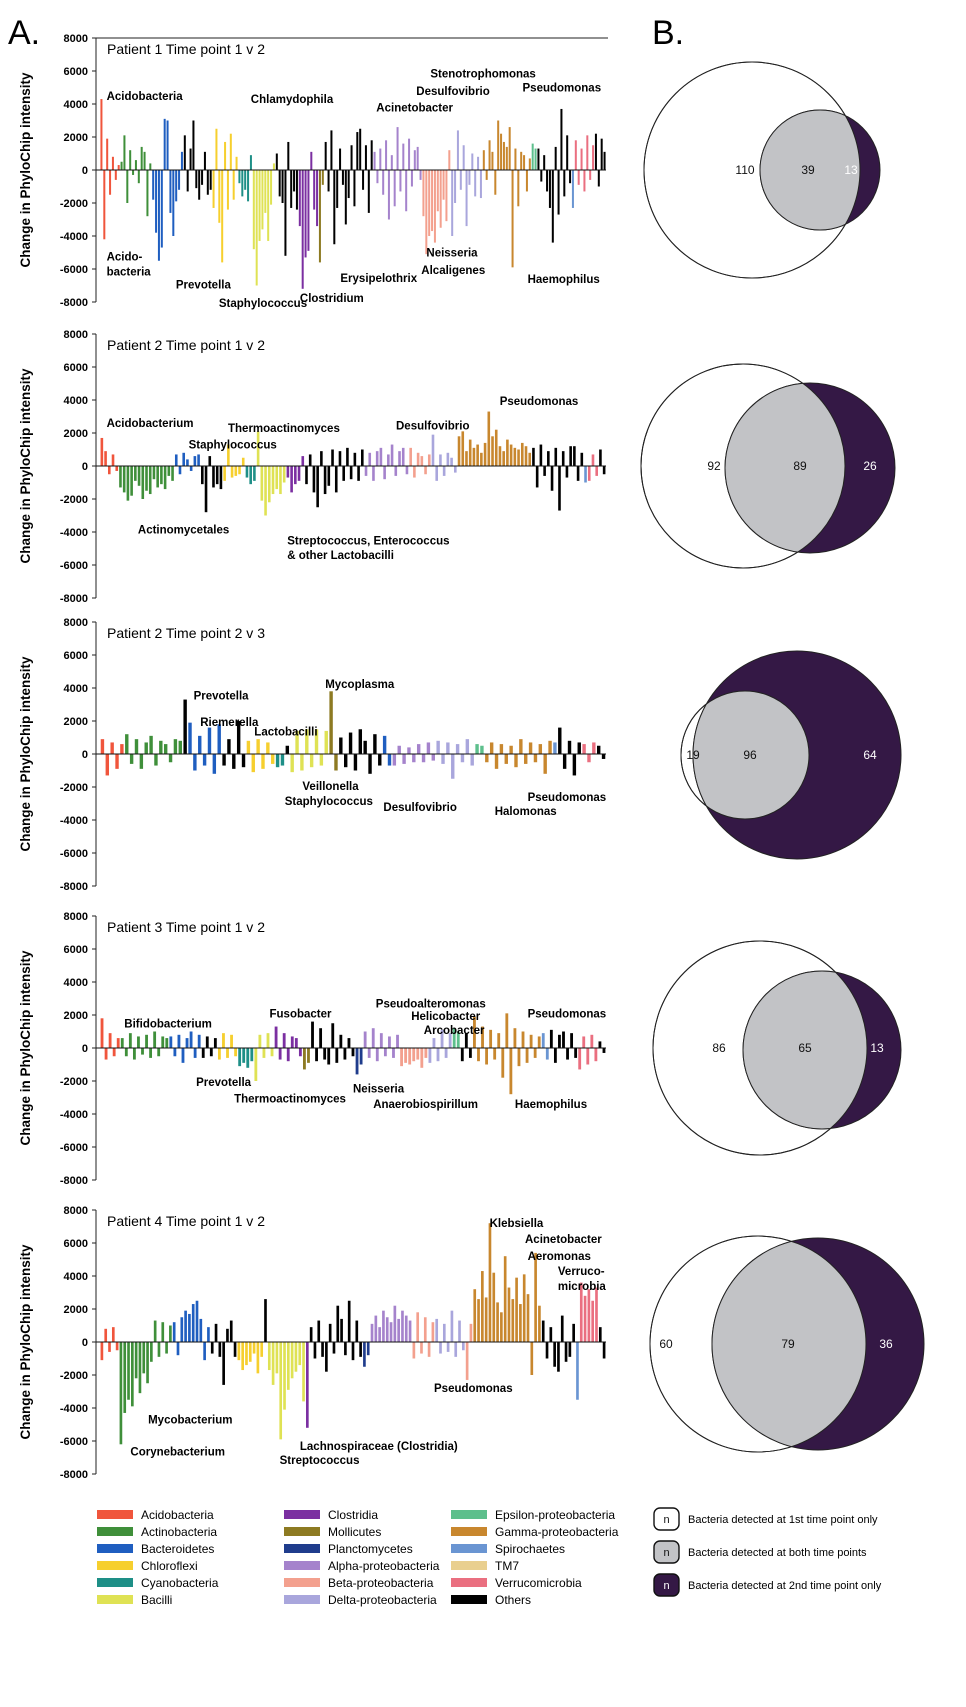 The image size is (966, 1707). What do you see at coordinates (354, 1532) in the screenshot?
I see `legend-label: Mollicutes` at bounding box center [354, 1532].